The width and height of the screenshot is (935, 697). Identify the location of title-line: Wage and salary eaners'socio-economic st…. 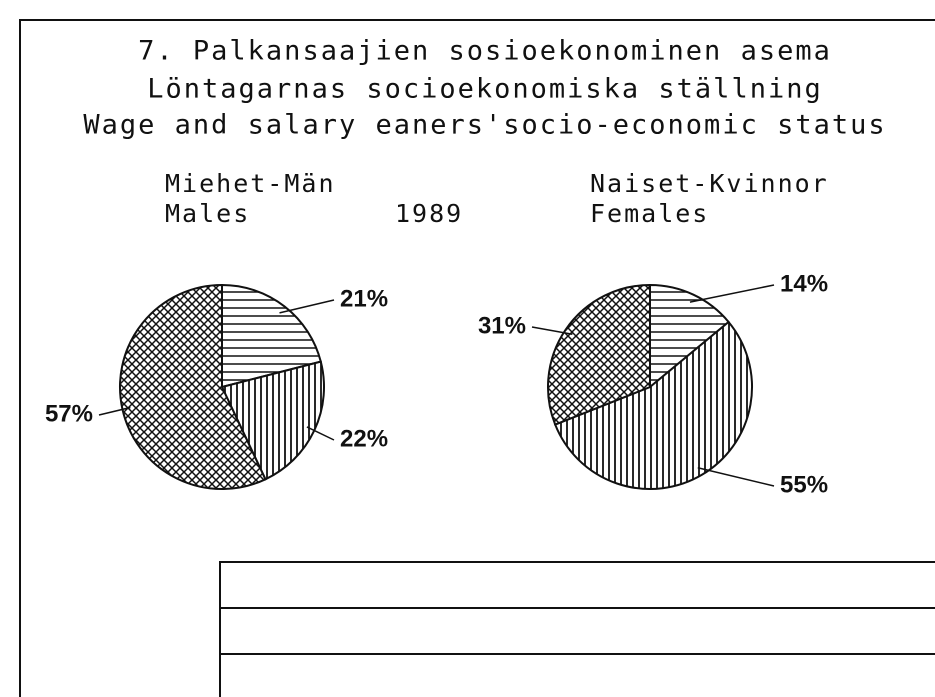
(484, 125).